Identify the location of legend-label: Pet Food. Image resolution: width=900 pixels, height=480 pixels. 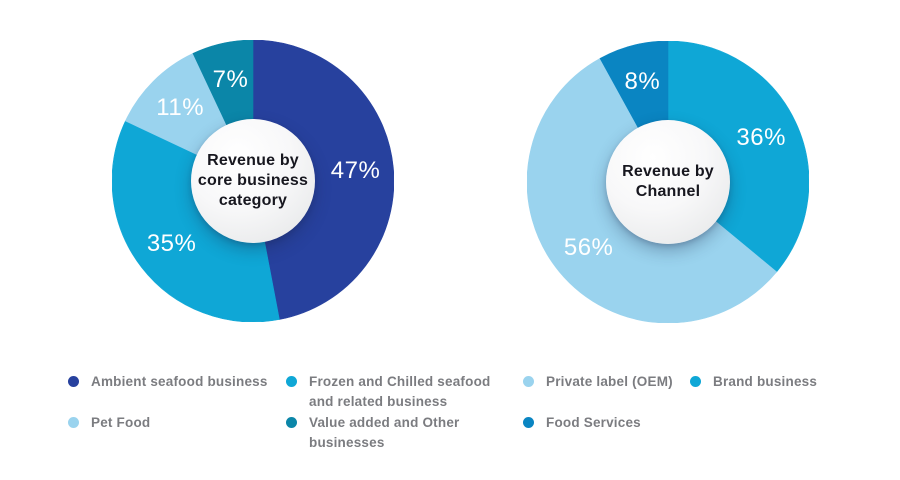
(121, 422).